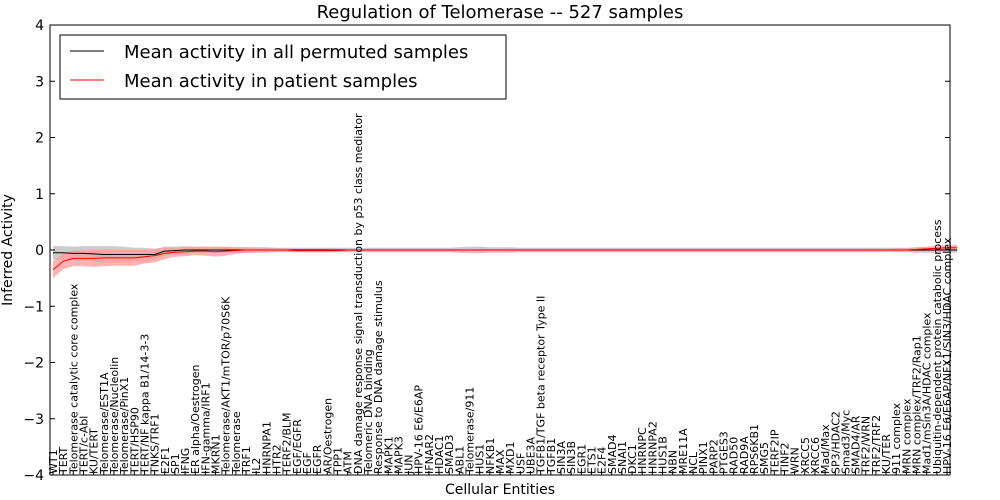 The width and height of the screenshot is (1000, 500). What do you see at coordinates (94, 451) in the screenshot?
I see `x-tick-label: KU/TERT` at bounding box center [94, 451].